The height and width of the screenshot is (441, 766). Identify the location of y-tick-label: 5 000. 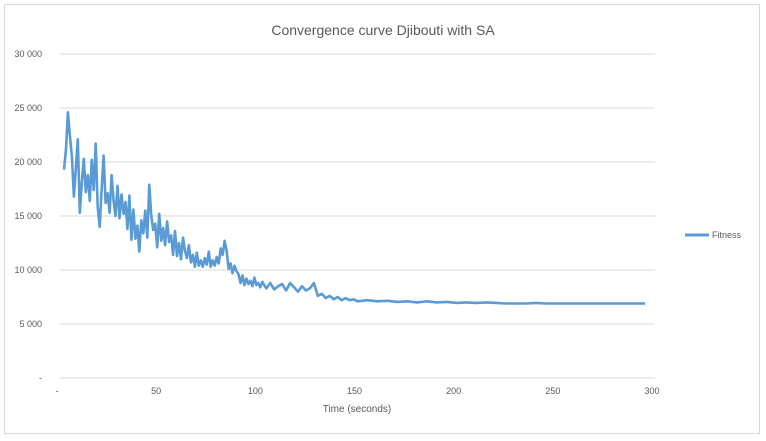
(30, 324).